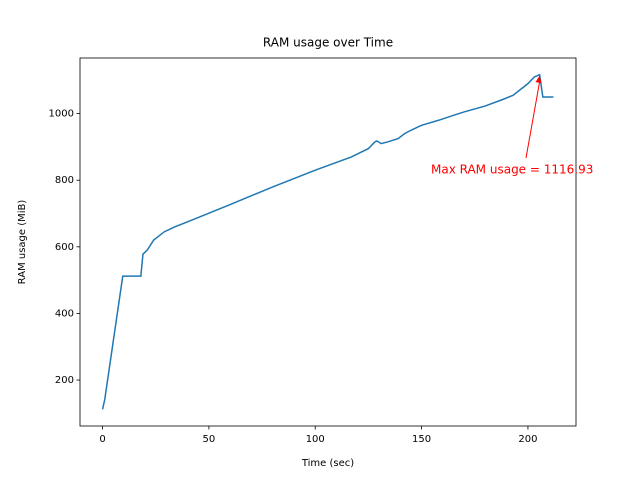 This screenshot has height=480, width=640. What do you see at coordinates (64, 313) in the screenshot?
I see `y-tick-label: 400` at bounding box center [64, 313].